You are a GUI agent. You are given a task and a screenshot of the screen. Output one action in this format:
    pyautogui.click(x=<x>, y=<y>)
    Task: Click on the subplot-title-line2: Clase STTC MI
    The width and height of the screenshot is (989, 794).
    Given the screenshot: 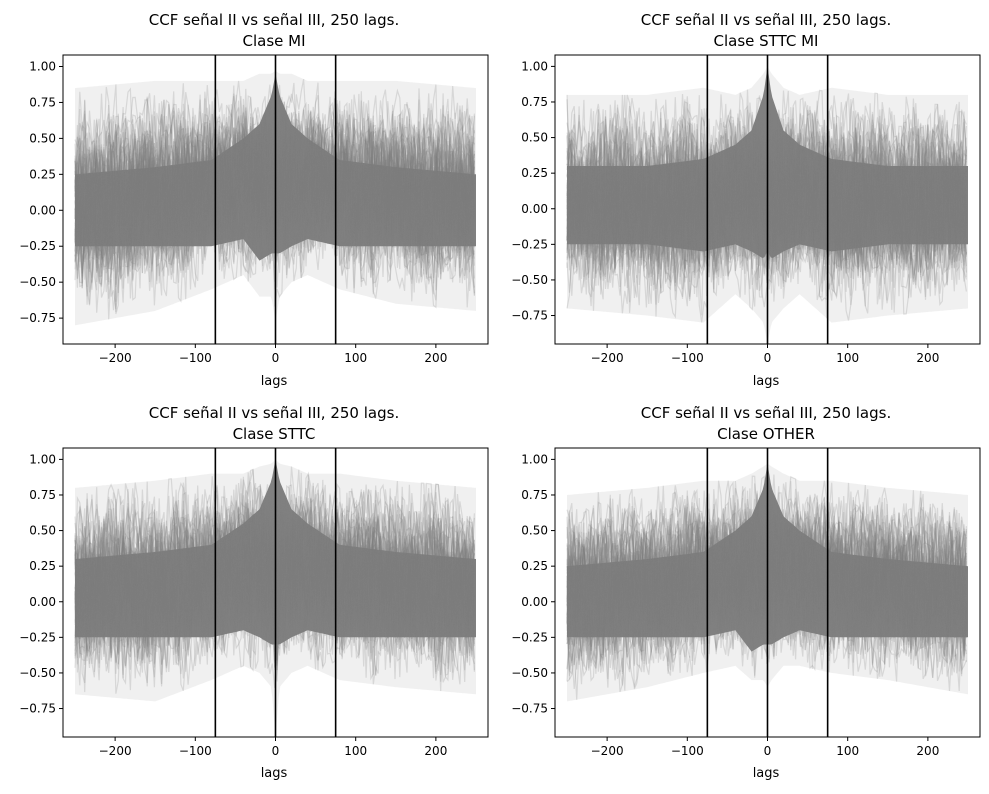 What is the action you would take?
    pyautogui.click(x=766, y=41)
    